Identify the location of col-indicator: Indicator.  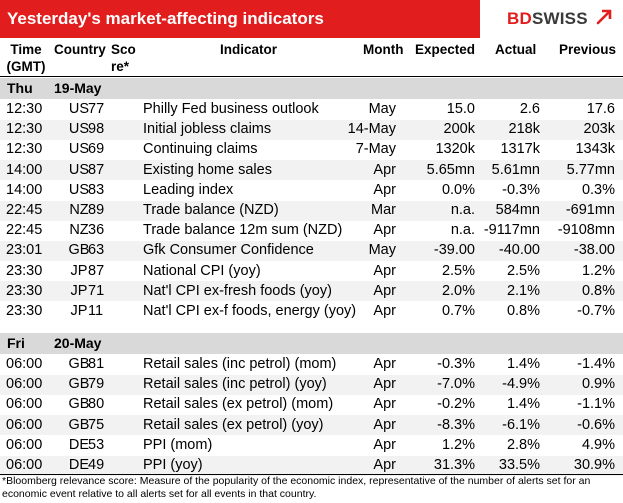
(249, 49).